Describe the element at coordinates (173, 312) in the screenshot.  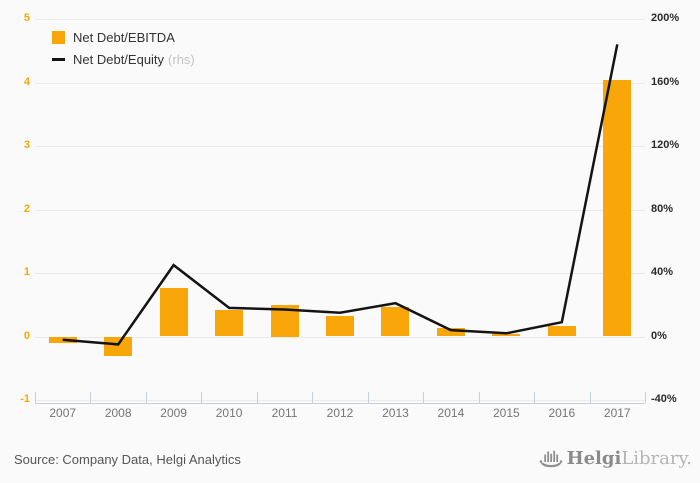
I see `bar-2009` at that location.